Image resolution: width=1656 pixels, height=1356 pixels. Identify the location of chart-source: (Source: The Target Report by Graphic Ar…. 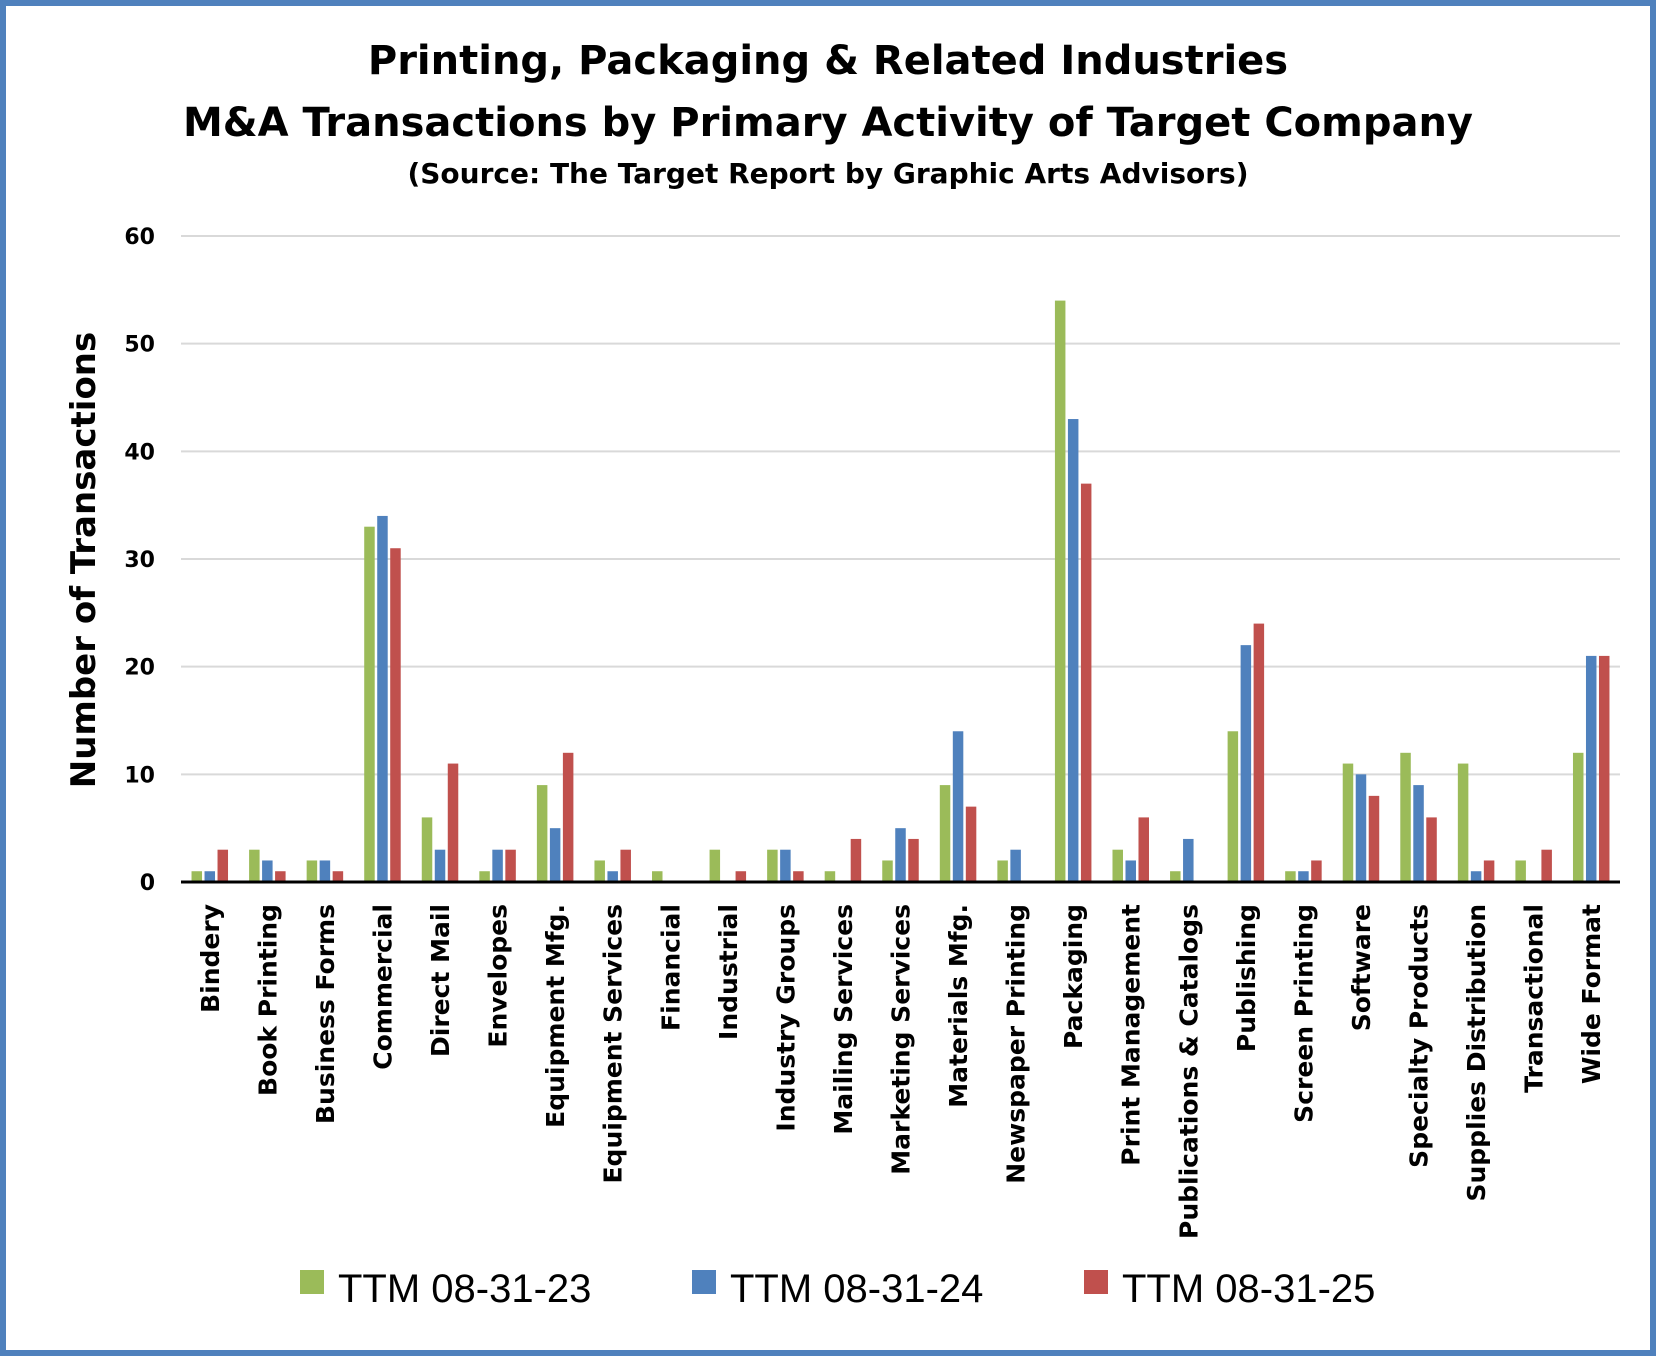
(827, 173).